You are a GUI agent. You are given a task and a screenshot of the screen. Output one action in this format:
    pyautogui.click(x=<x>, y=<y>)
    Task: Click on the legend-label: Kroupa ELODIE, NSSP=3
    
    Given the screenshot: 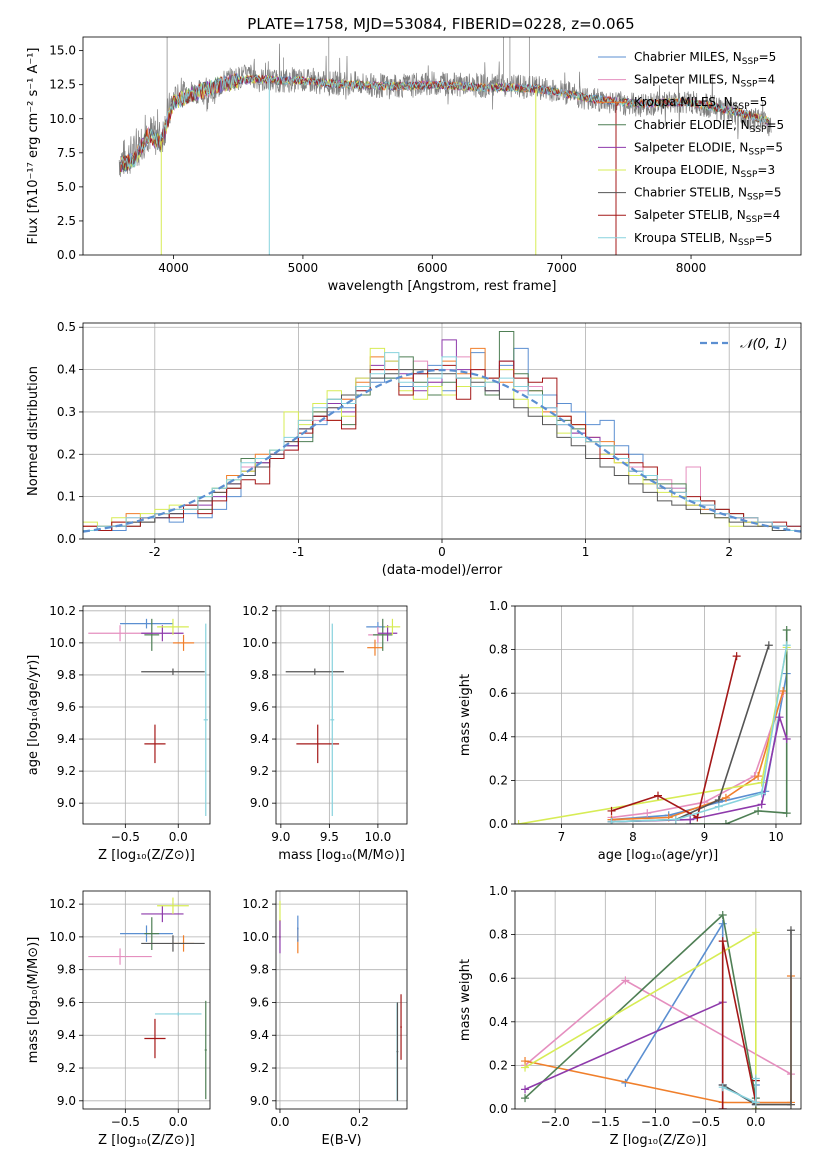 What is the action you would take?
    pyautogui.click(x=704, y=171)
    